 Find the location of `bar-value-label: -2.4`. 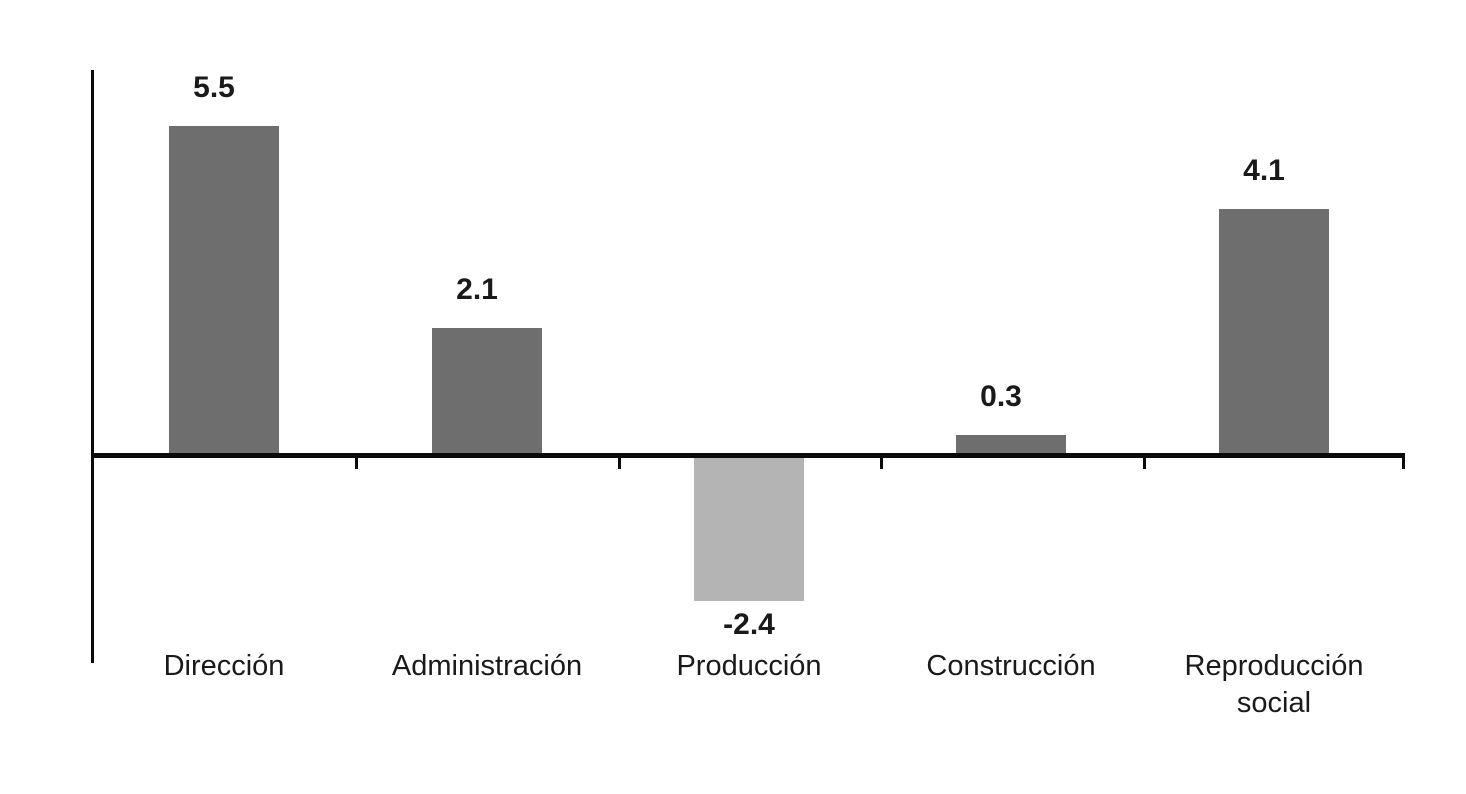

bar-value-label: -2.4 is located at coordinates (749, 624).